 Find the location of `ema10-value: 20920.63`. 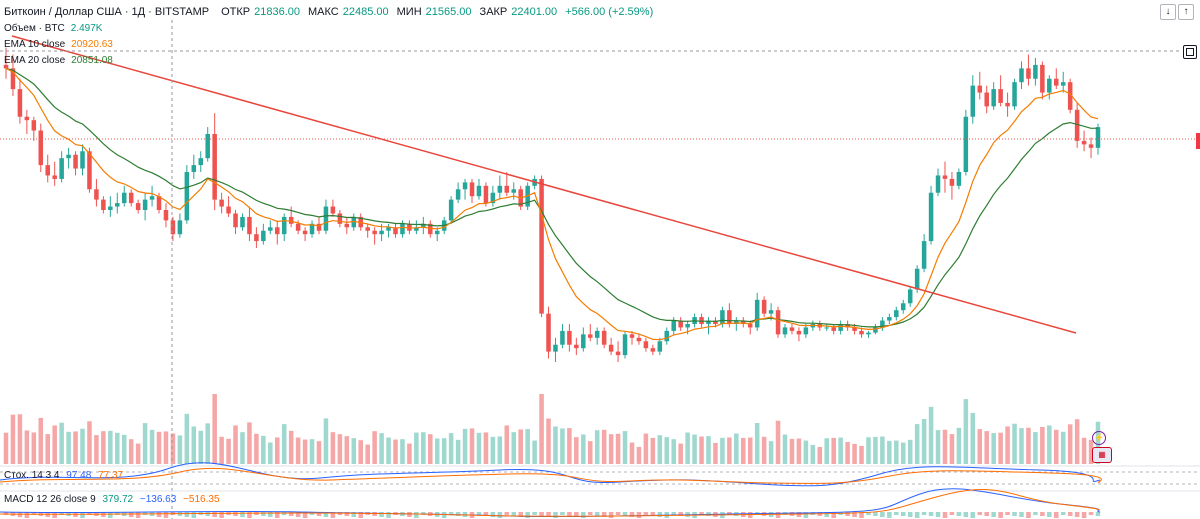

ema10-value: 20920.63 is located at coordinates (92, 44).